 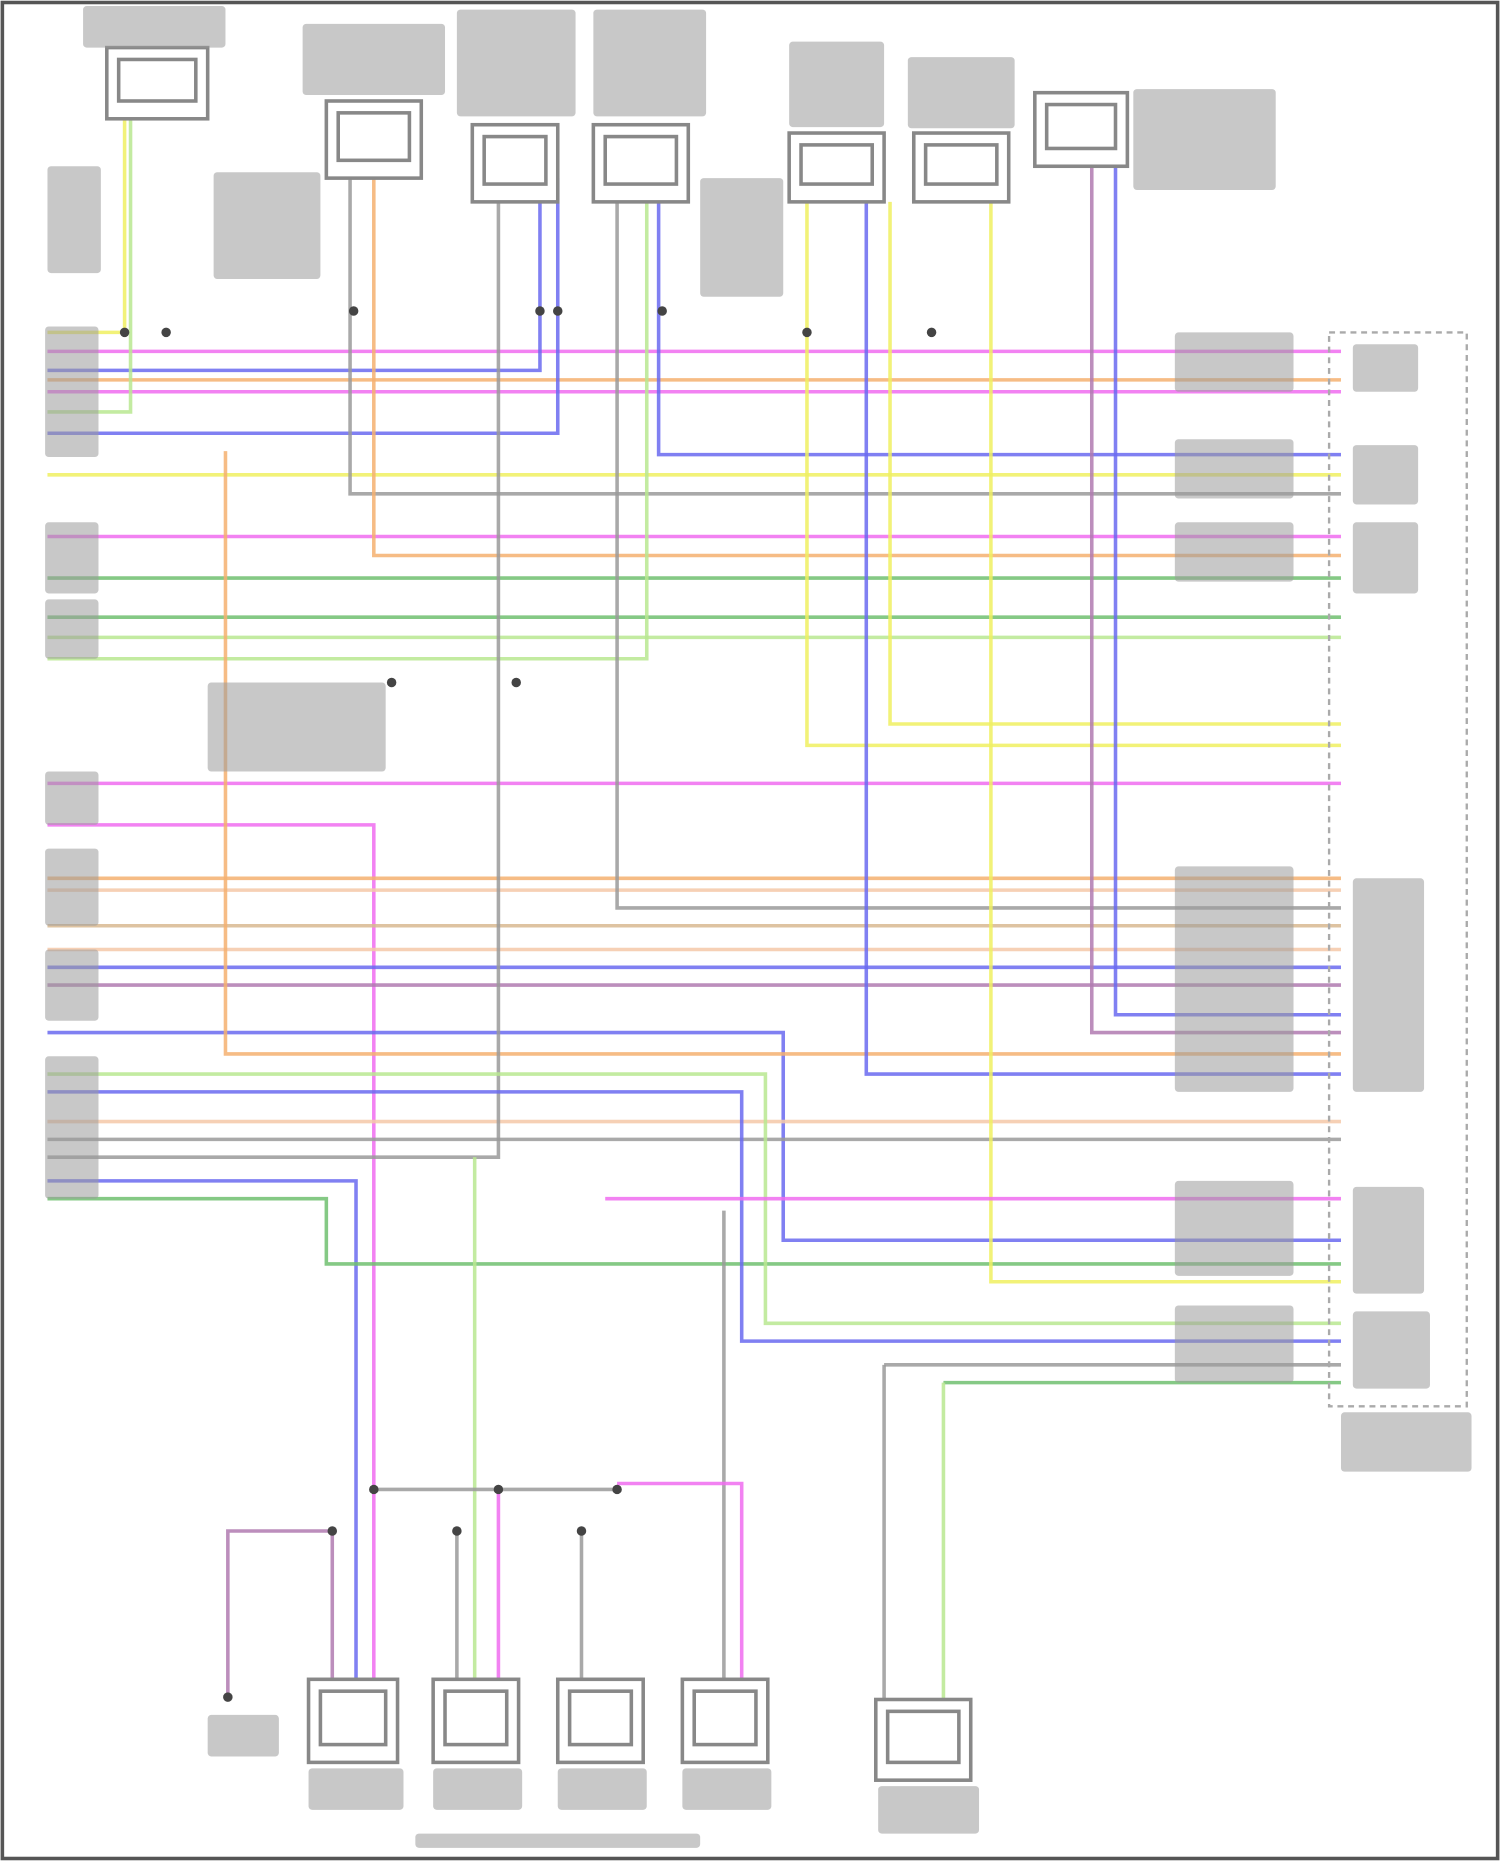 I want to click on sensor-top-6-body, so click(x=961, y=164).